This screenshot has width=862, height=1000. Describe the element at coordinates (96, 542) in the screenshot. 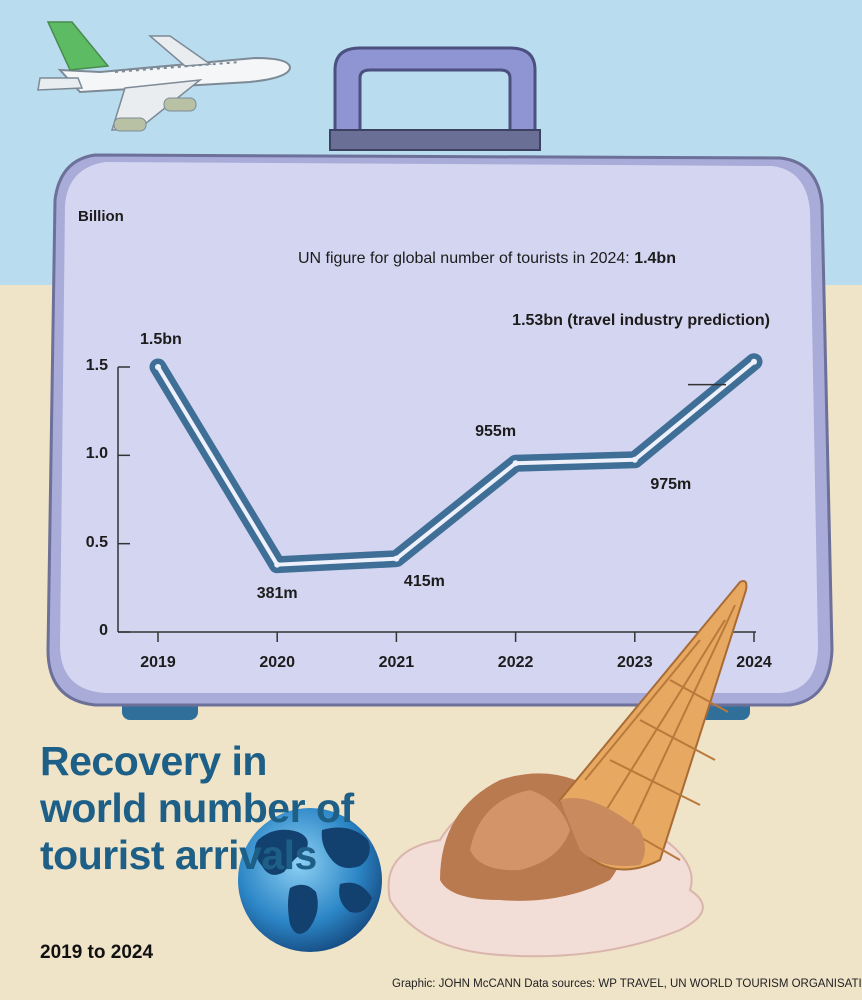

I see `y-tick-label-1: 0.5` at that location.